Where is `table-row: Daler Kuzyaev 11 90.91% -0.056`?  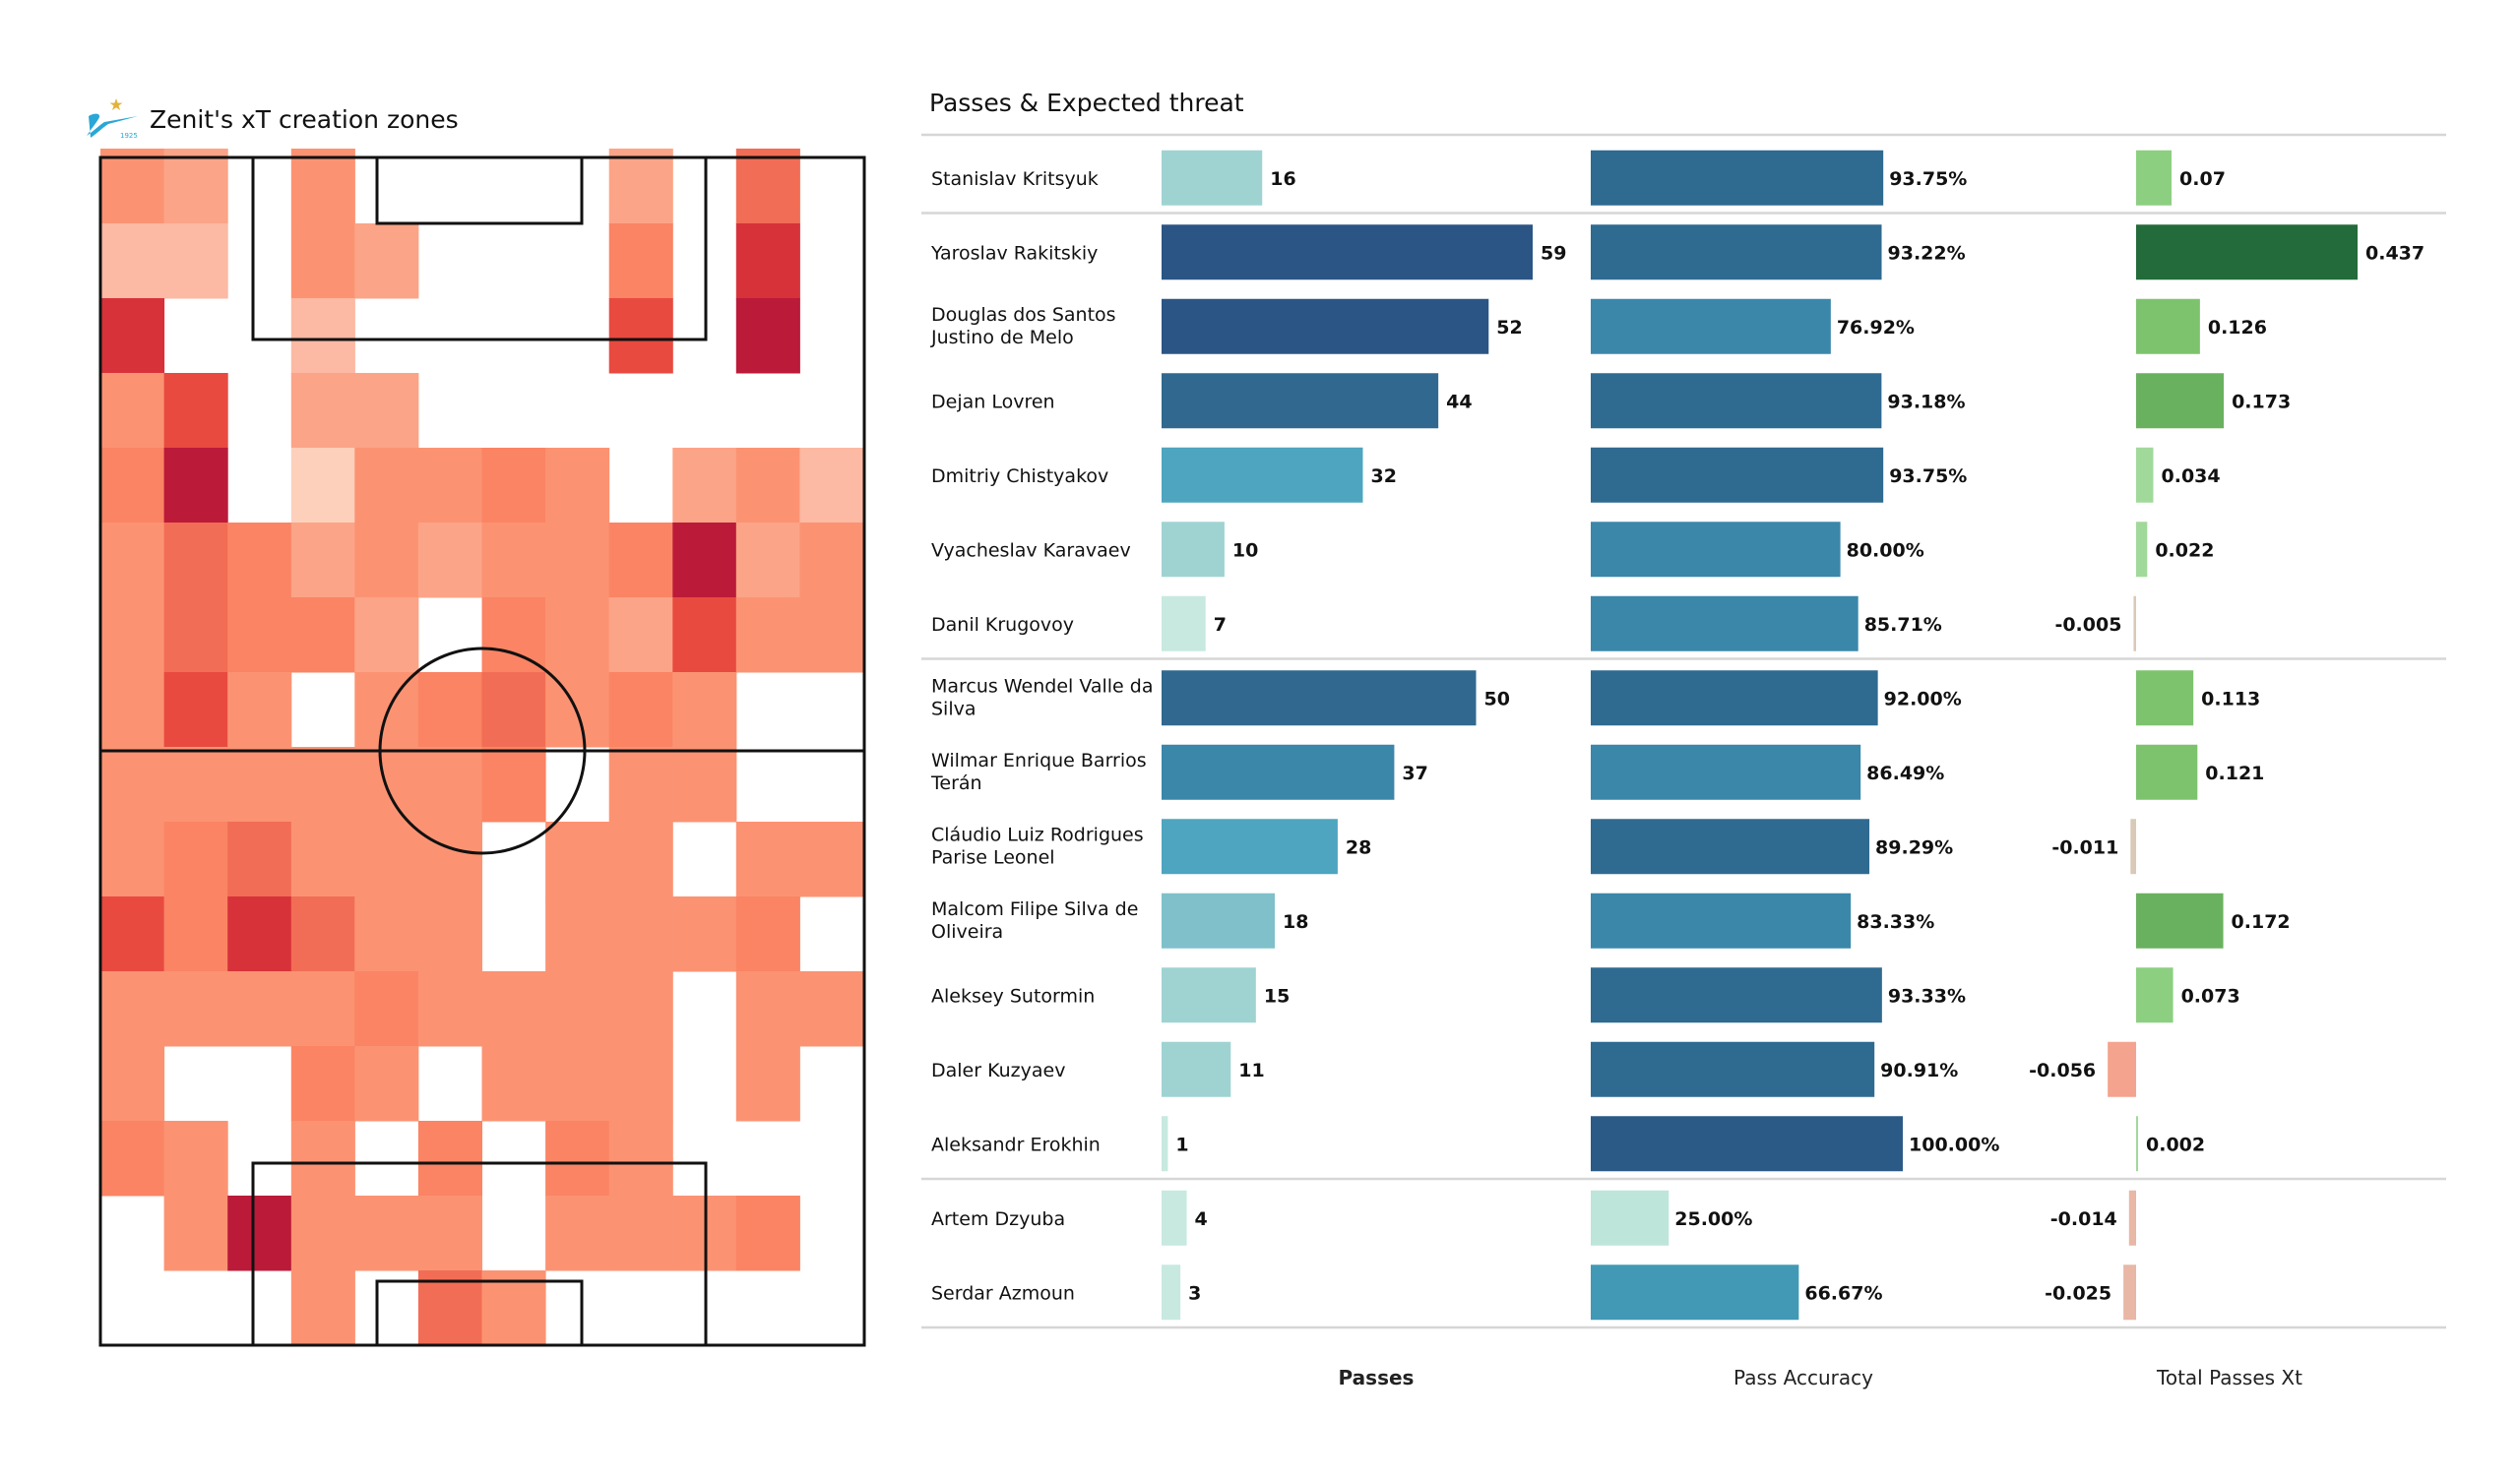 table-row: Daler Kuzyaev 11 90.91% -0.056 is located at coordinates (1533, 1069).